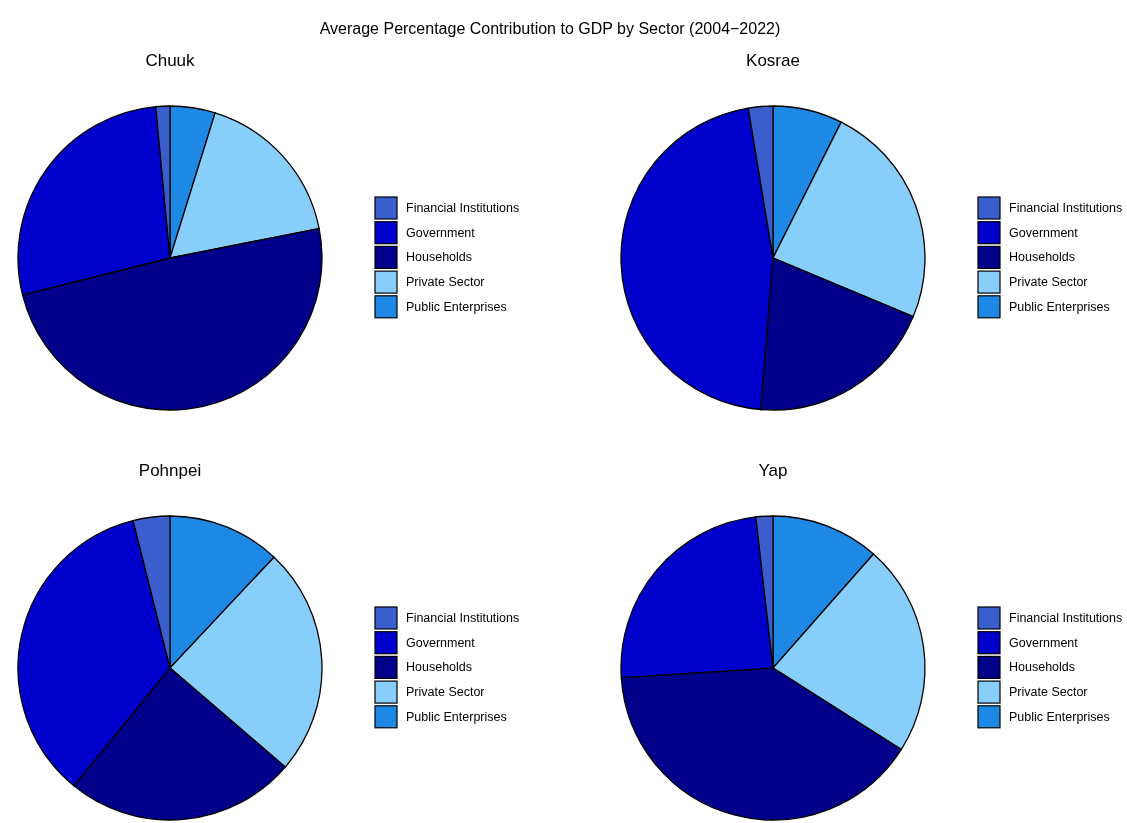 This screenshot has height=823, width=1127. What do you see at coordinates (170, 470) in the screenshot?
I see `chart-title: Pohnpei` at bounding box center [170, 470].